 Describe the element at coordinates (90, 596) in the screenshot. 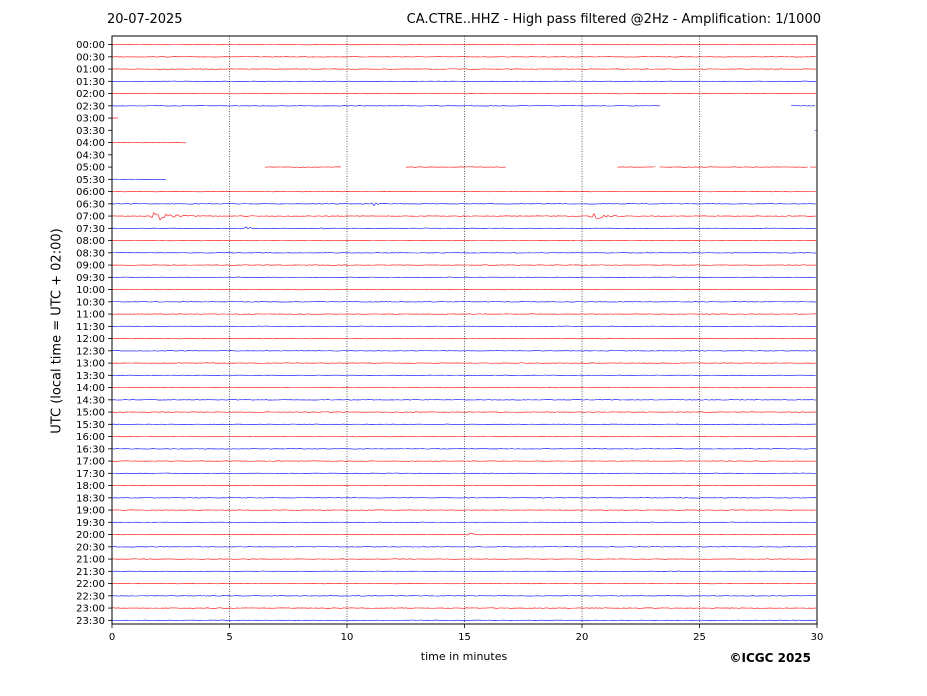

I see `y-tick-label: 22:30` at that location.